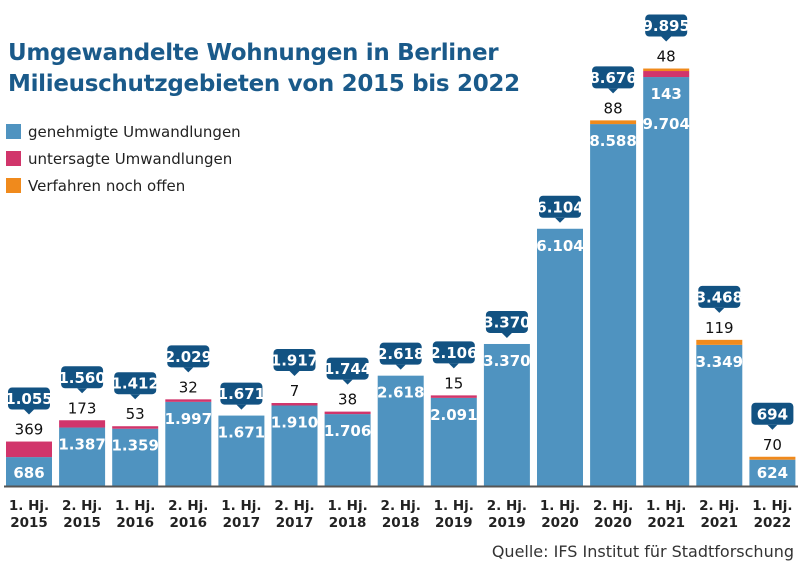 The height and width of the screenshot is (568, 800). I want to click on legend-label-prohibited: untersagte Umwandlungen, so click(130, 158).